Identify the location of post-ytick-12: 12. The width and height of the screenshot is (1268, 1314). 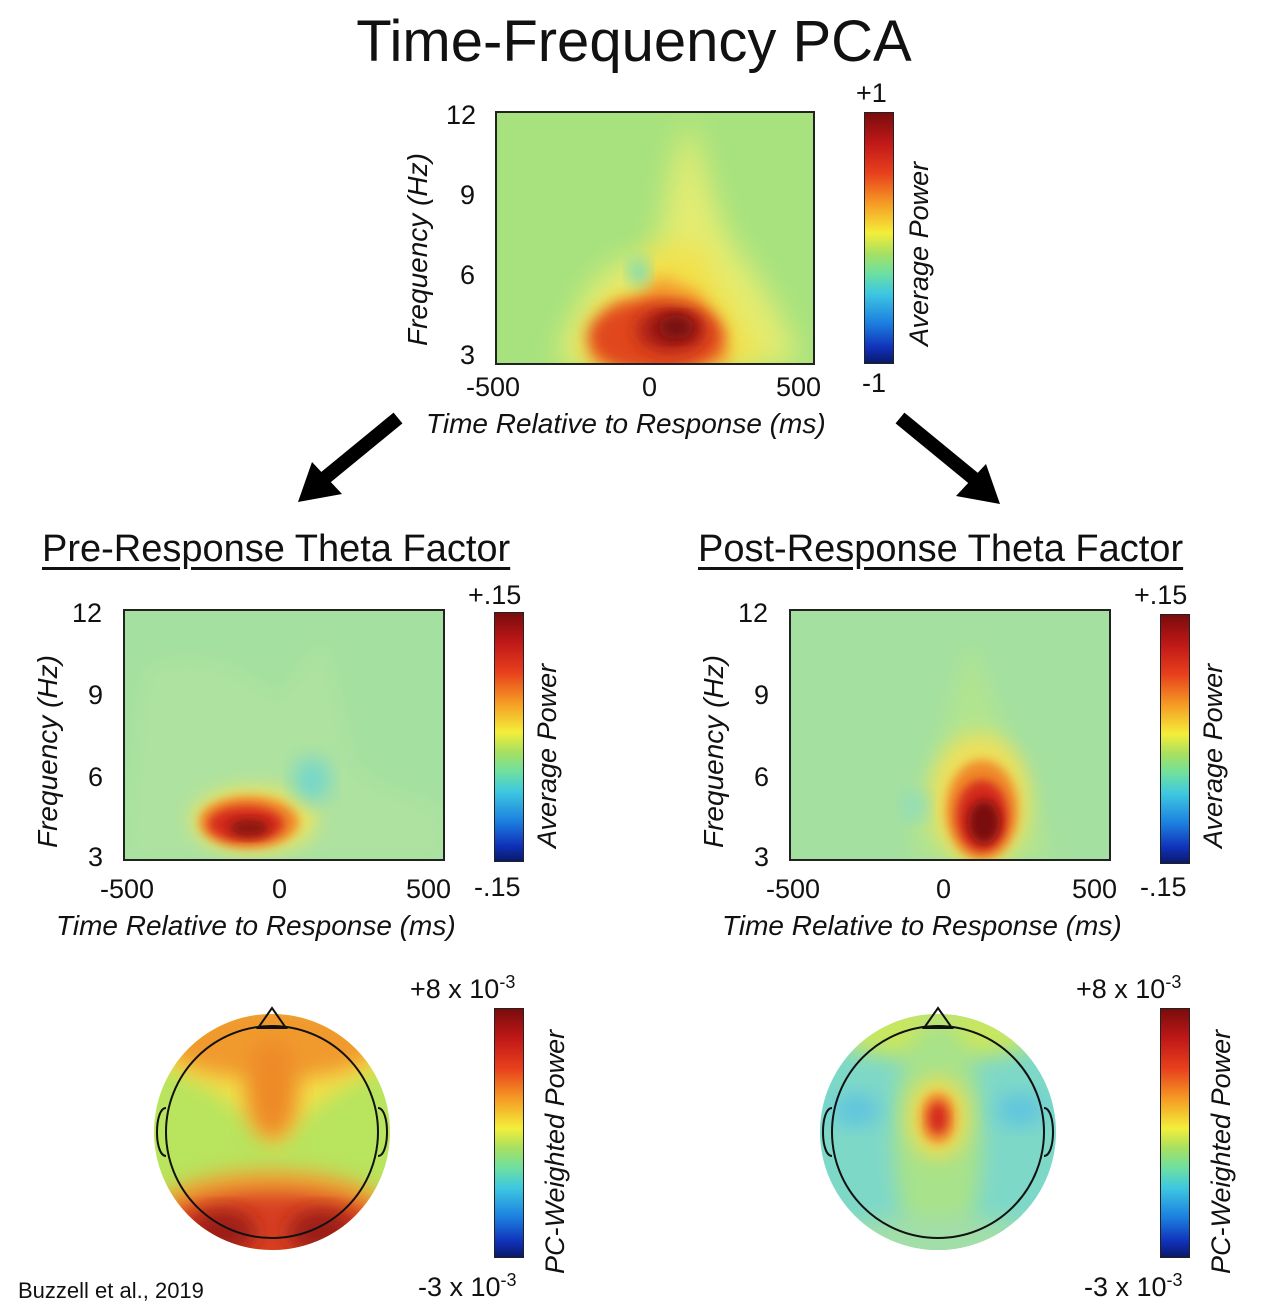
(753, 613).